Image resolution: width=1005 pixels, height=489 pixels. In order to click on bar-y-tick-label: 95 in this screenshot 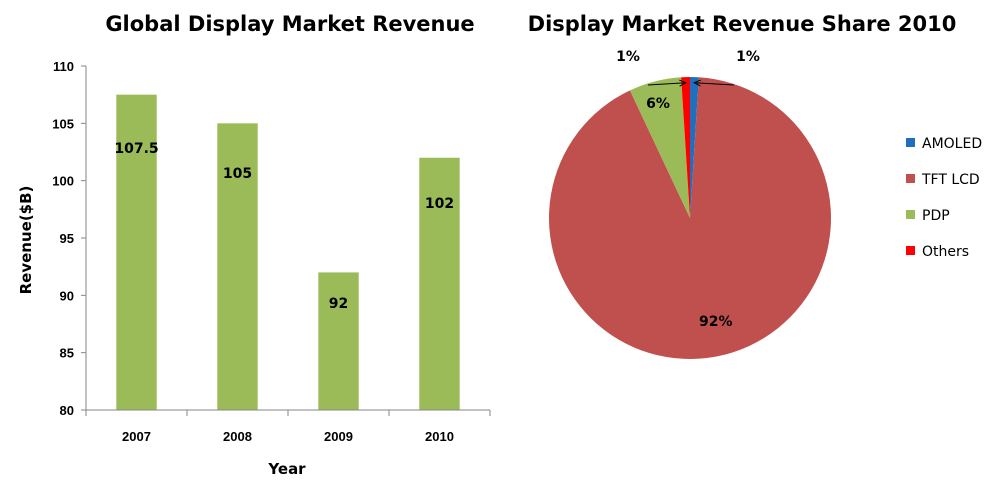, I will do `click(67, 238)`.